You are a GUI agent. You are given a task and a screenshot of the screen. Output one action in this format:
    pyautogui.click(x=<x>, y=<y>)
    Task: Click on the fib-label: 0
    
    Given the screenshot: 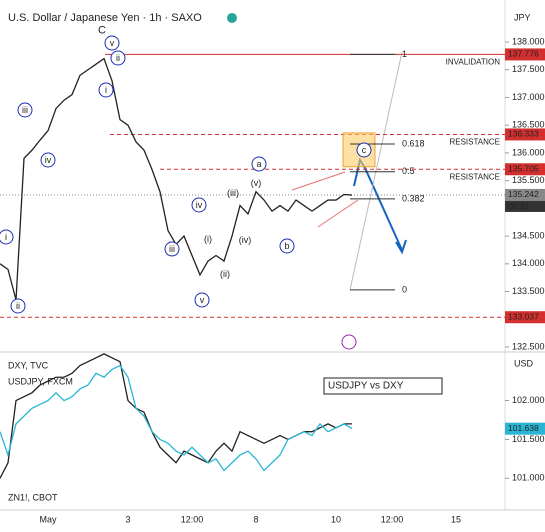 What is the action you would take?
    pyautogui.click(x=404, y=289)
    